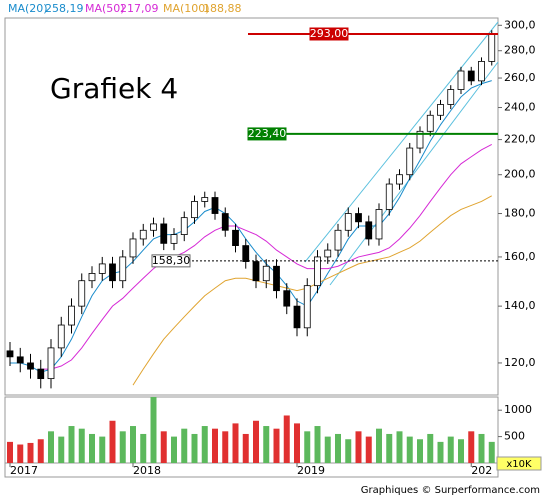 The width and height of the screenshot is (545, 500). Describe the element at coordinates (520, 139) in the screenshot. I see `y-tick-label: 220,0` at that location.